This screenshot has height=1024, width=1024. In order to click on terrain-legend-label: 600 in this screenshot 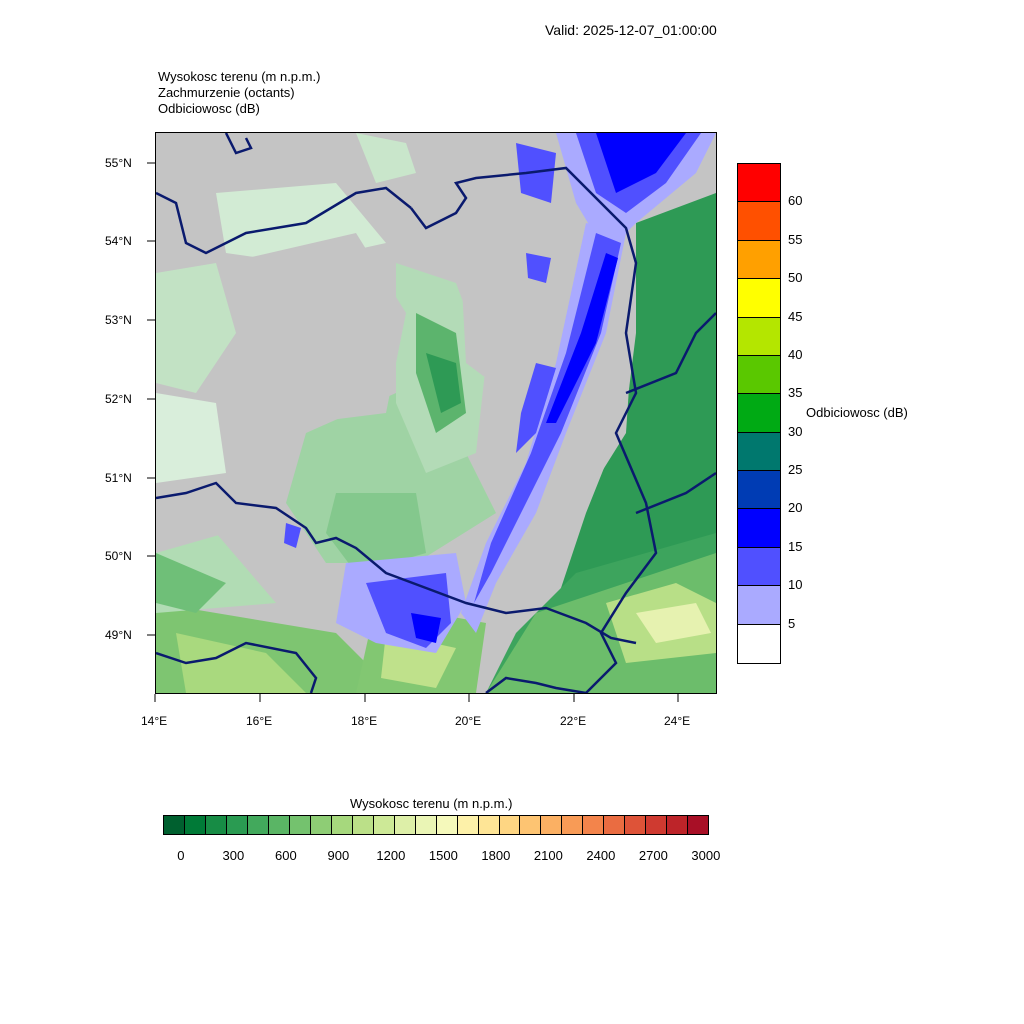, I will do `click(285, 855)`.